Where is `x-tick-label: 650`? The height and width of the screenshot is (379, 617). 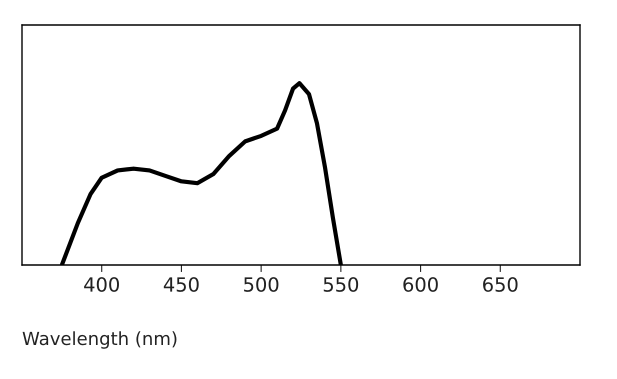
x-tick-label: 650 is located at coordinates (500, 284).